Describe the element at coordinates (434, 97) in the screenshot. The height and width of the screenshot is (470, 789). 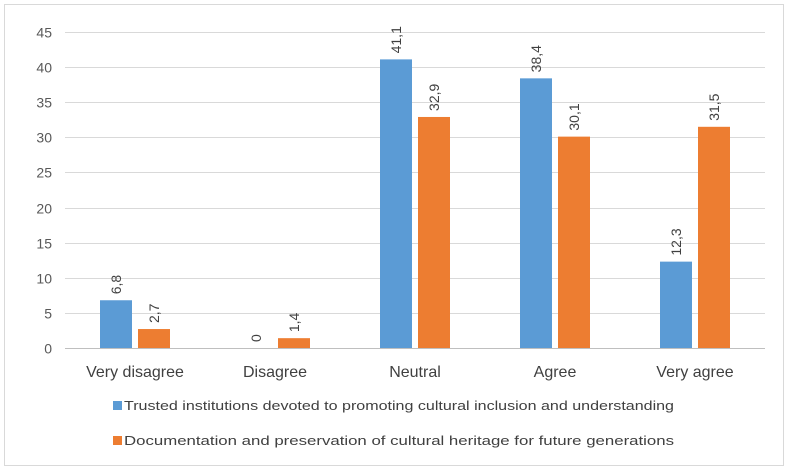
I see `data-label: 32,9` at that location.